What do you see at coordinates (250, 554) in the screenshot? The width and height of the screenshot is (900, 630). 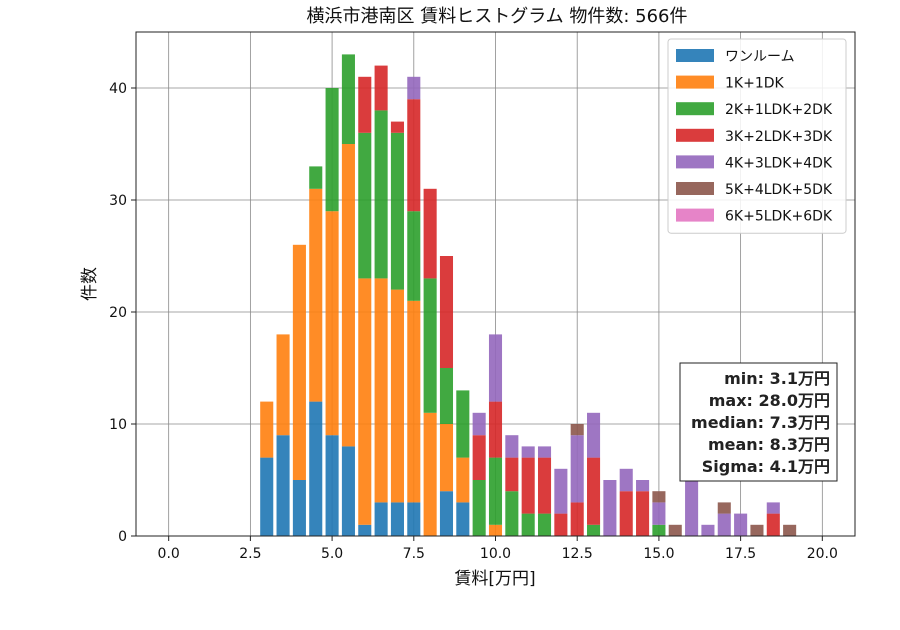 I see `x-tick-label: 2.5` at bounding box center [250, 554].